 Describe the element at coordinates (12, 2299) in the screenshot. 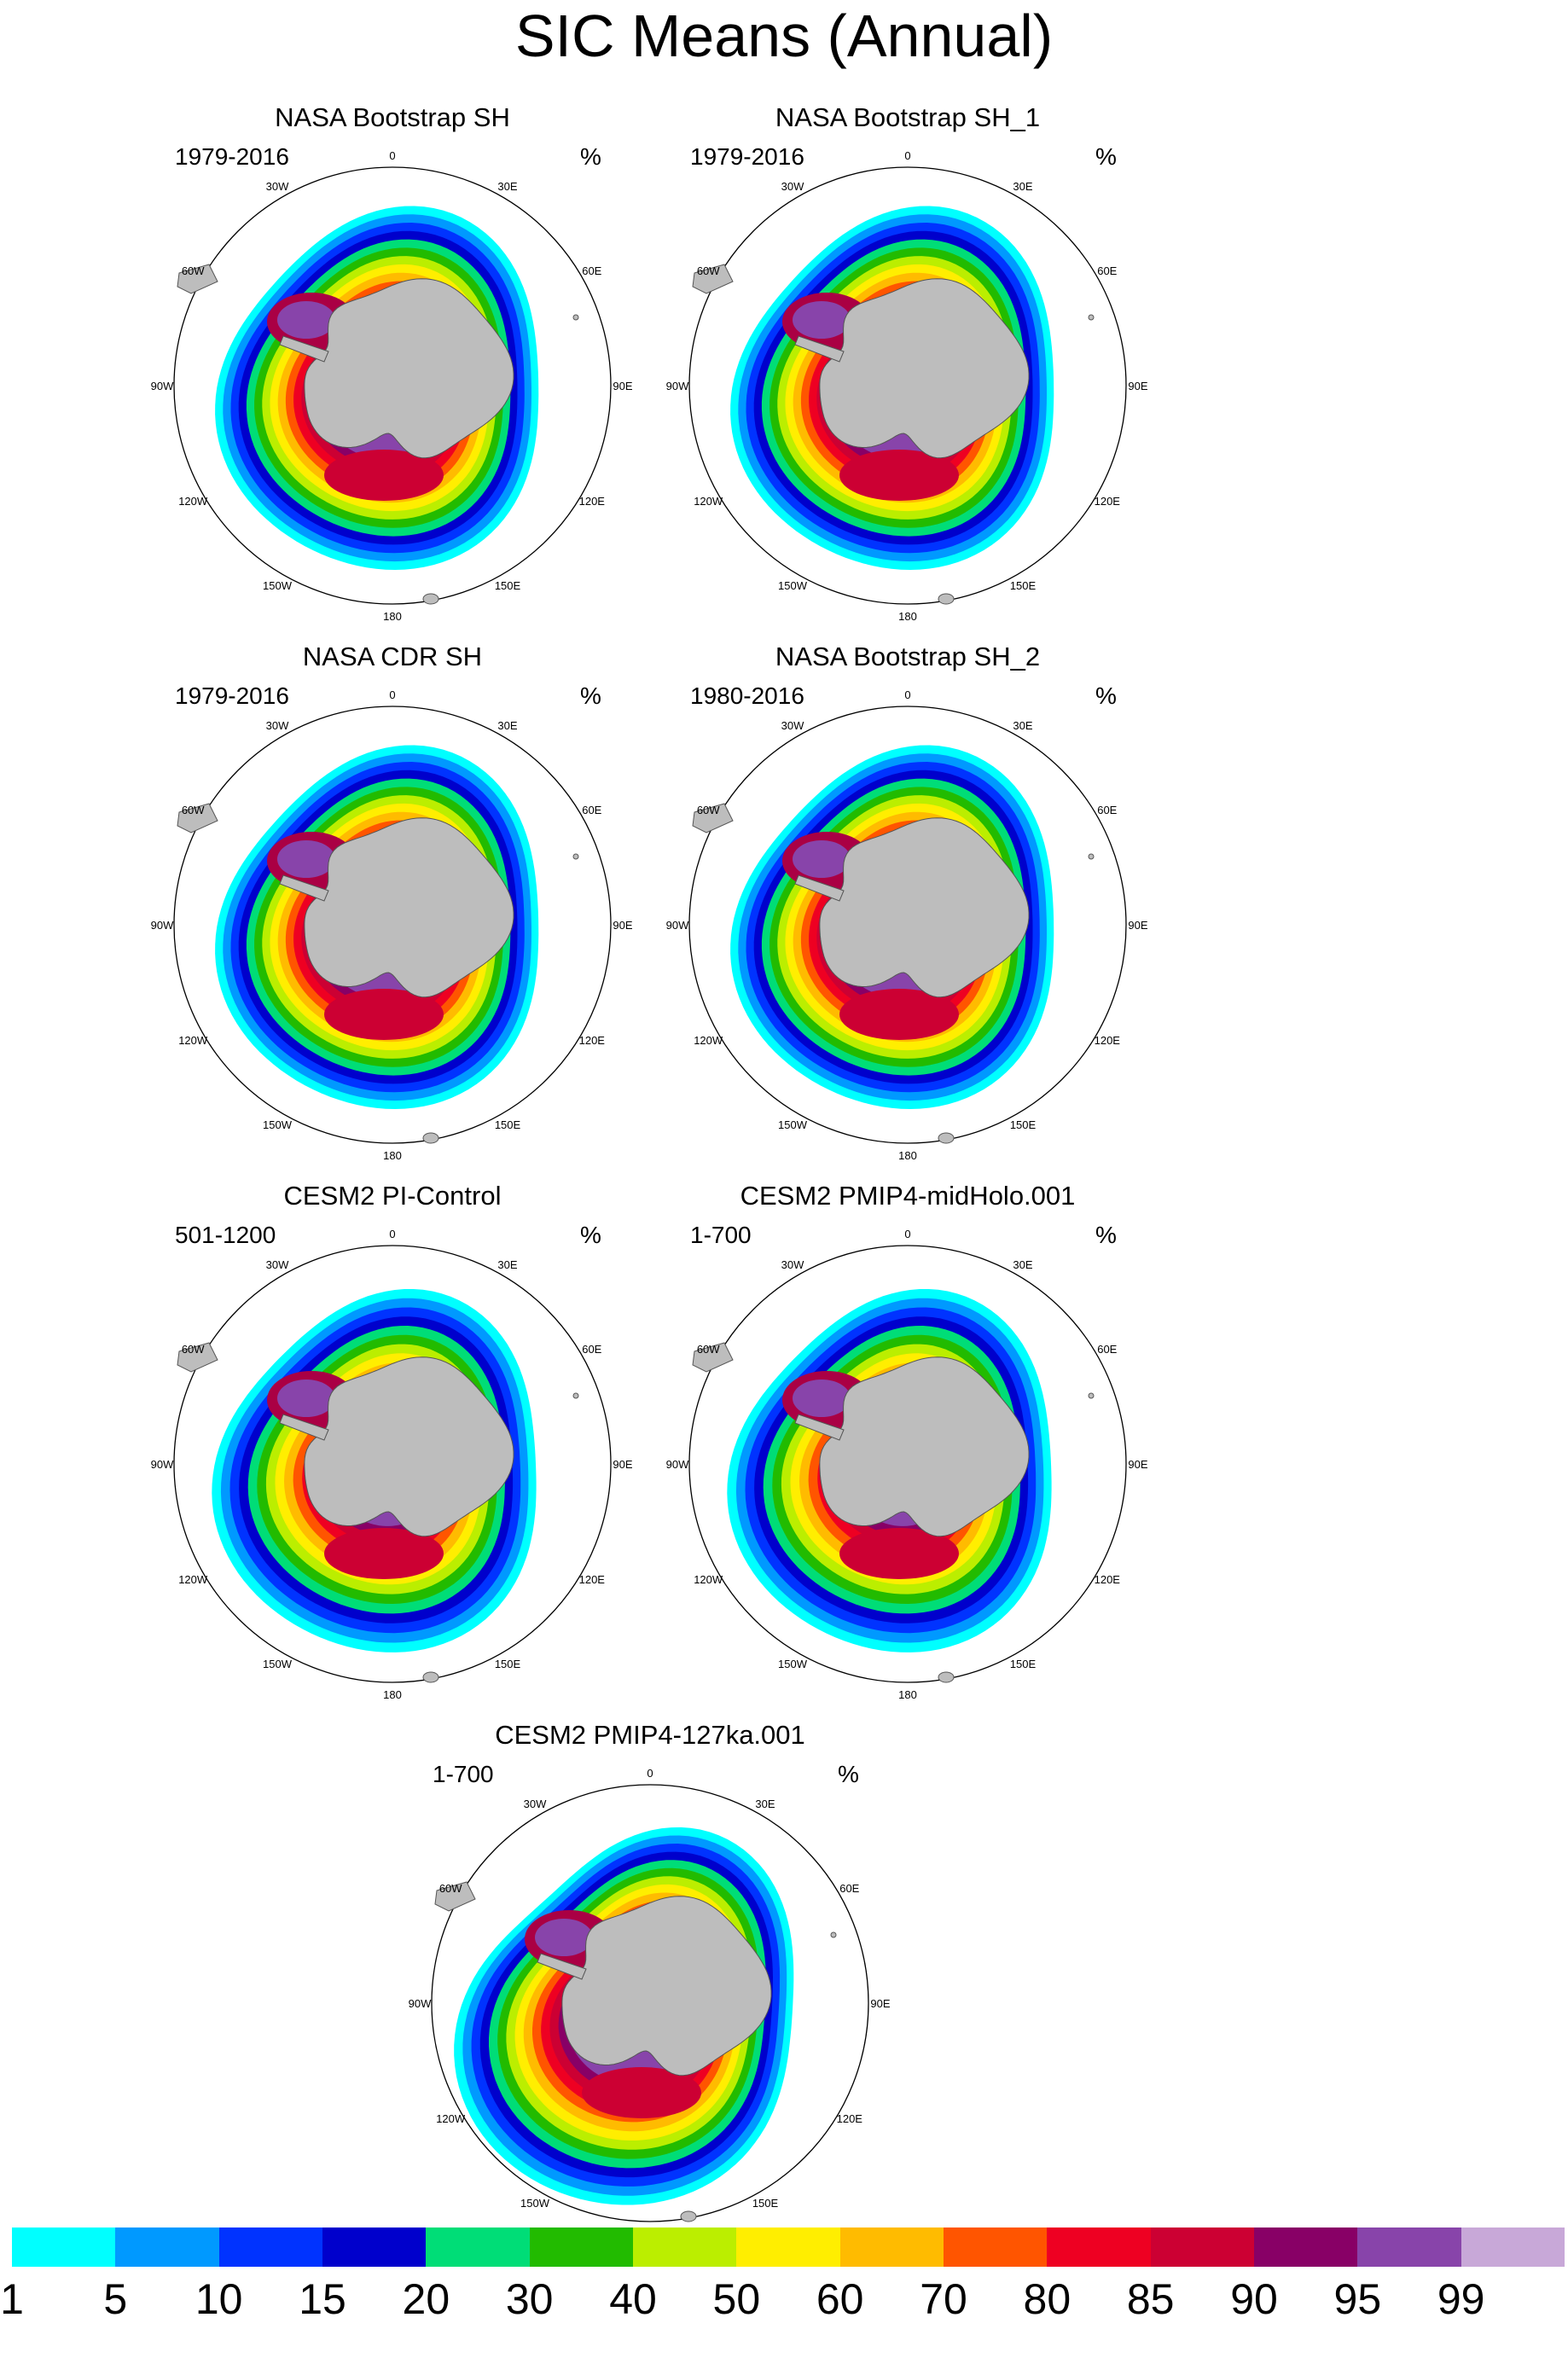

I see `colorbar-label: 1` at that location.